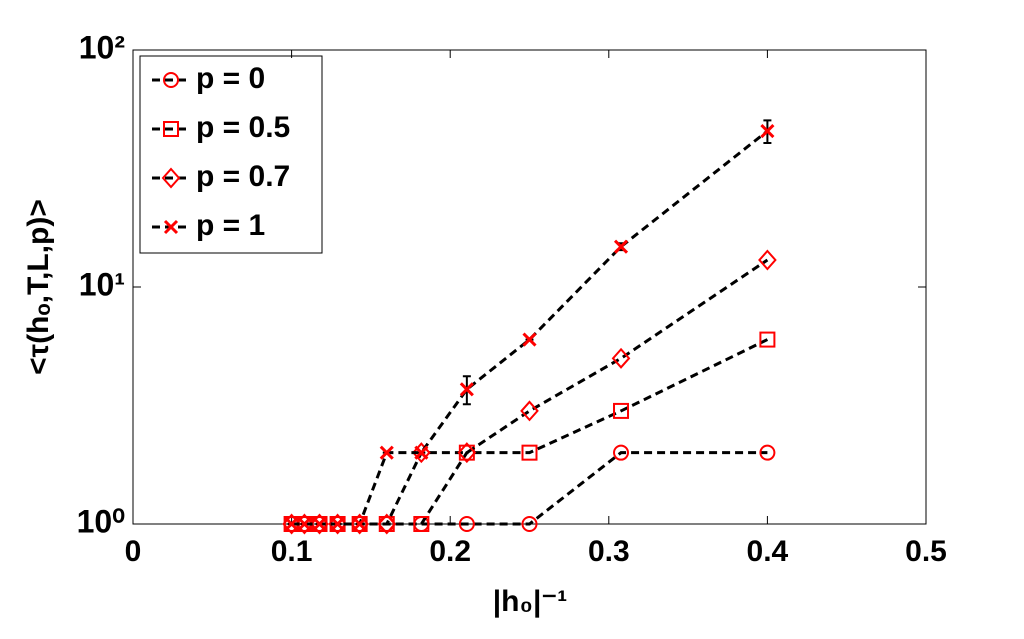 This screenshot has height=639, width=1024. I want to click on y-tick-label: 10⁰, so click(101, 521).